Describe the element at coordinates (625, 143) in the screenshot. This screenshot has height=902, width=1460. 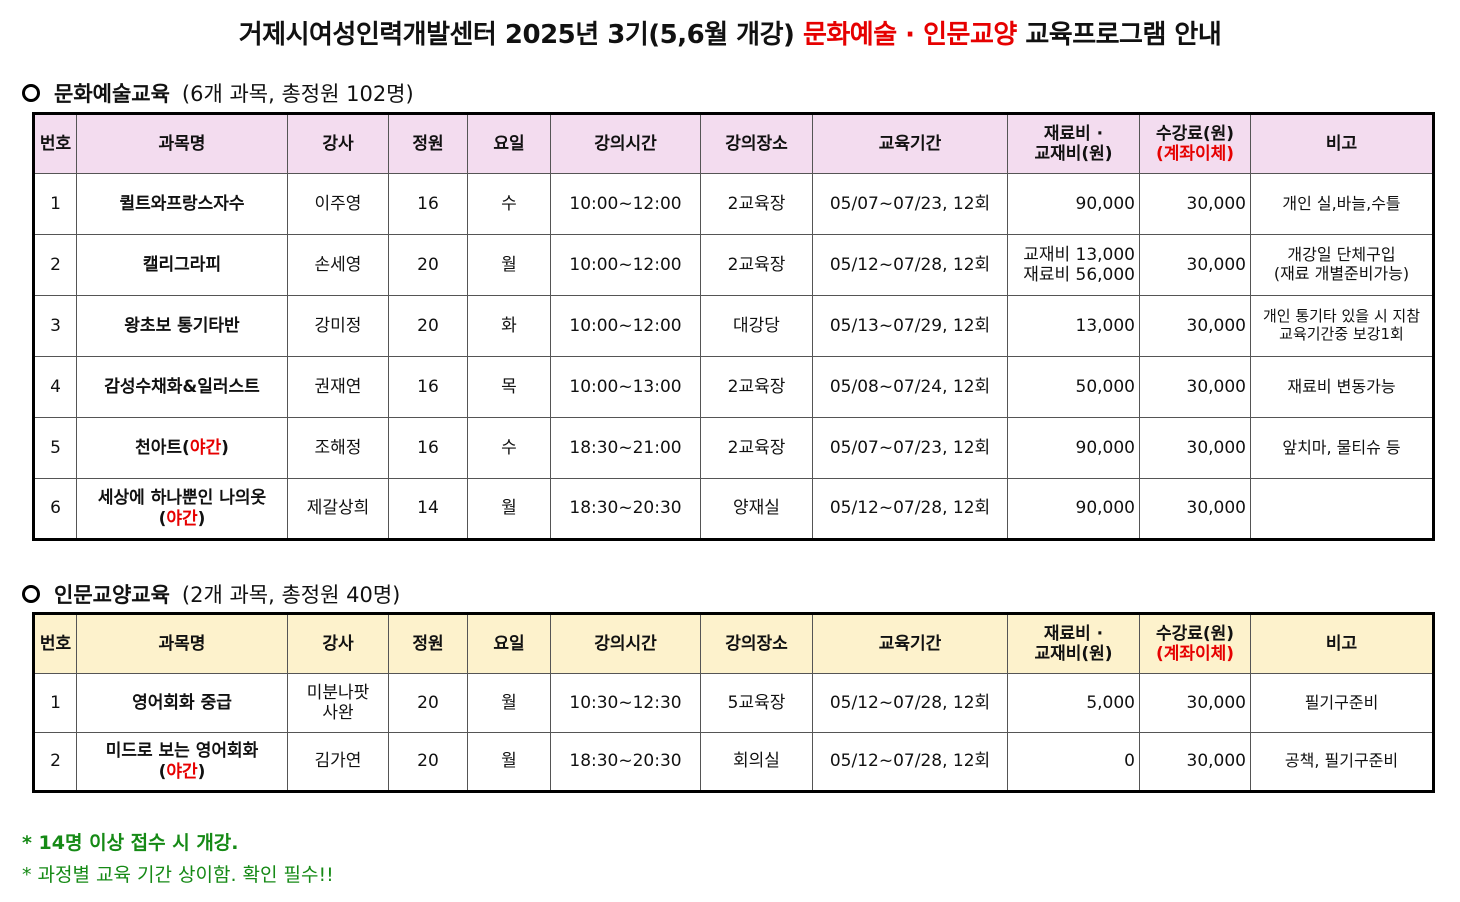
I see `header-time: 강의시간` at that location.